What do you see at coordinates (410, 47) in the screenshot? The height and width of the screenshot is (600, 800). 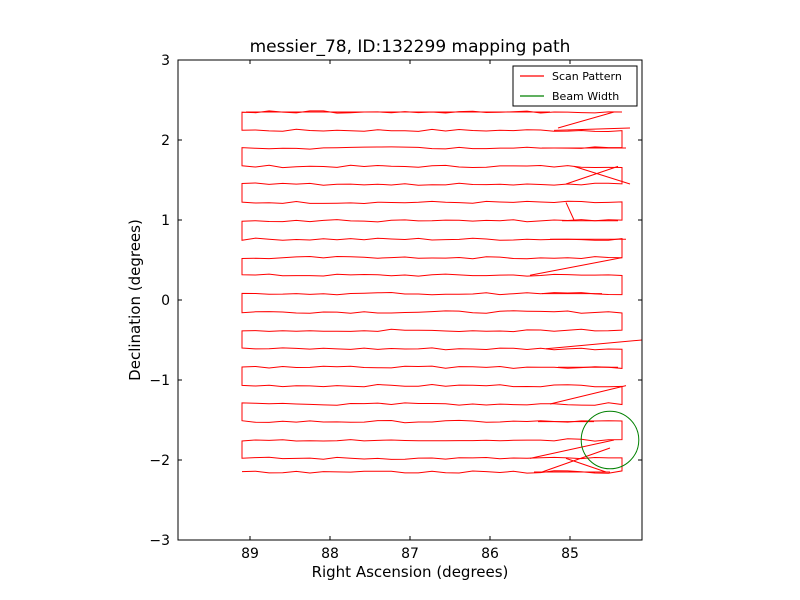 I see `chart-title: messier_78, ID:132299 mapping path` at bounding box center [410, 47].